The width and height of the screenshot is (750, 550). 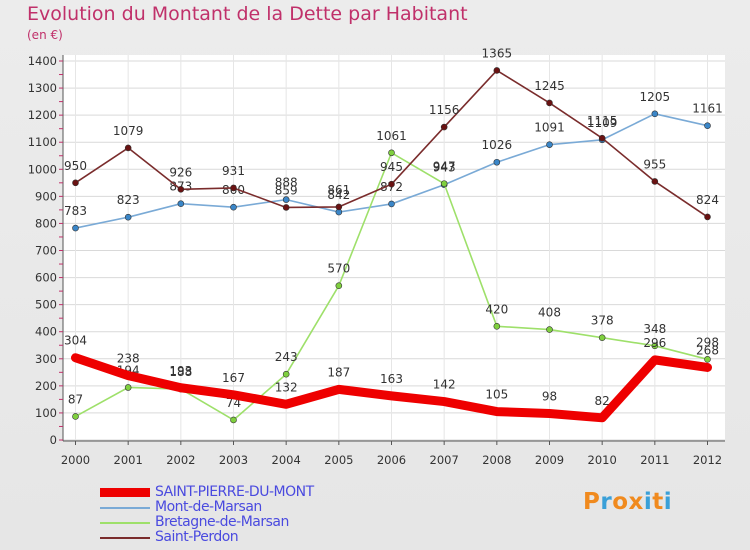 I want to click on data-label: 1026, so click(x=497, y=145).